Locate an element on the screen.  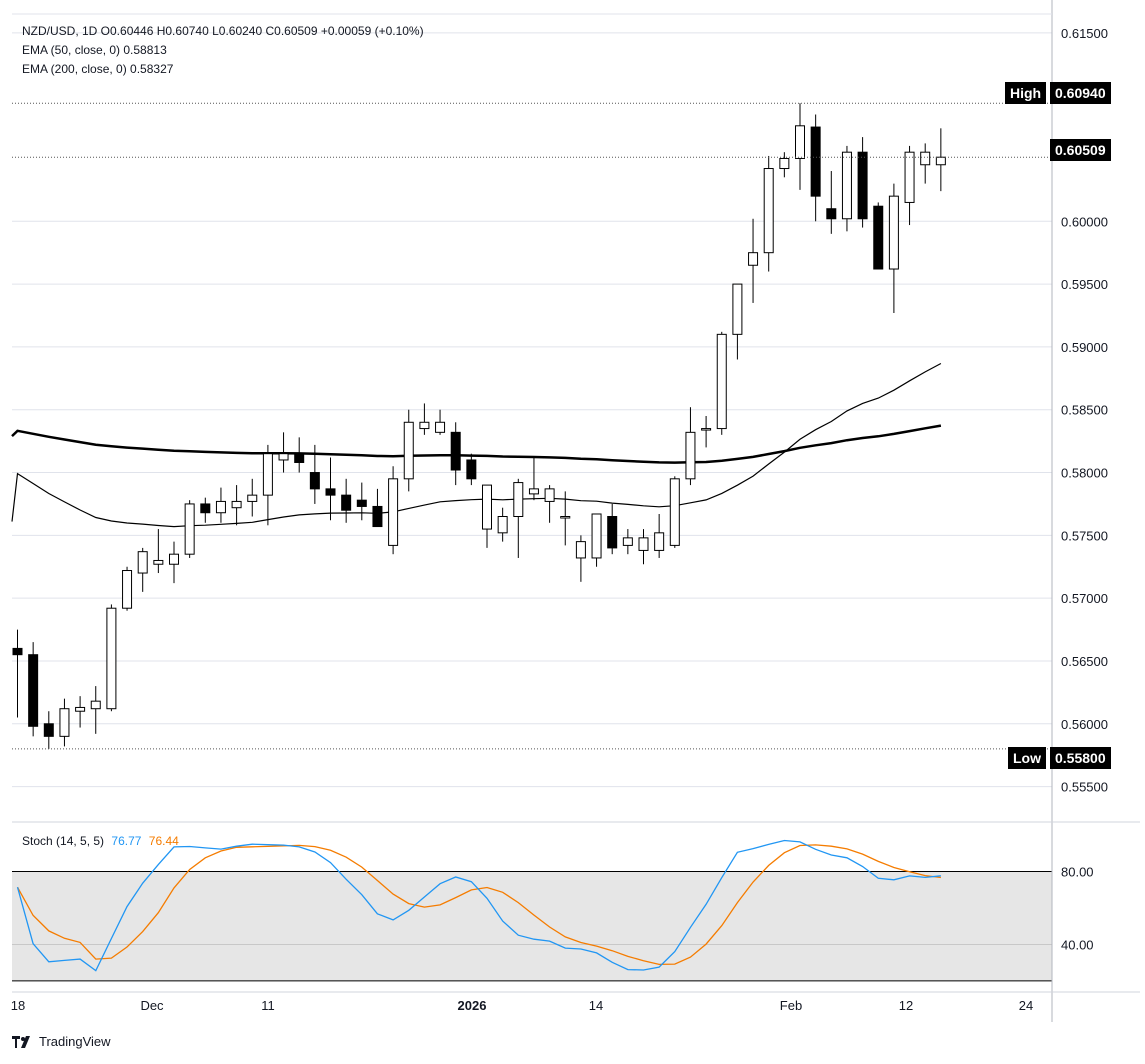
price-tick-label: 0.58000 is located at coordinates (1084, 473).